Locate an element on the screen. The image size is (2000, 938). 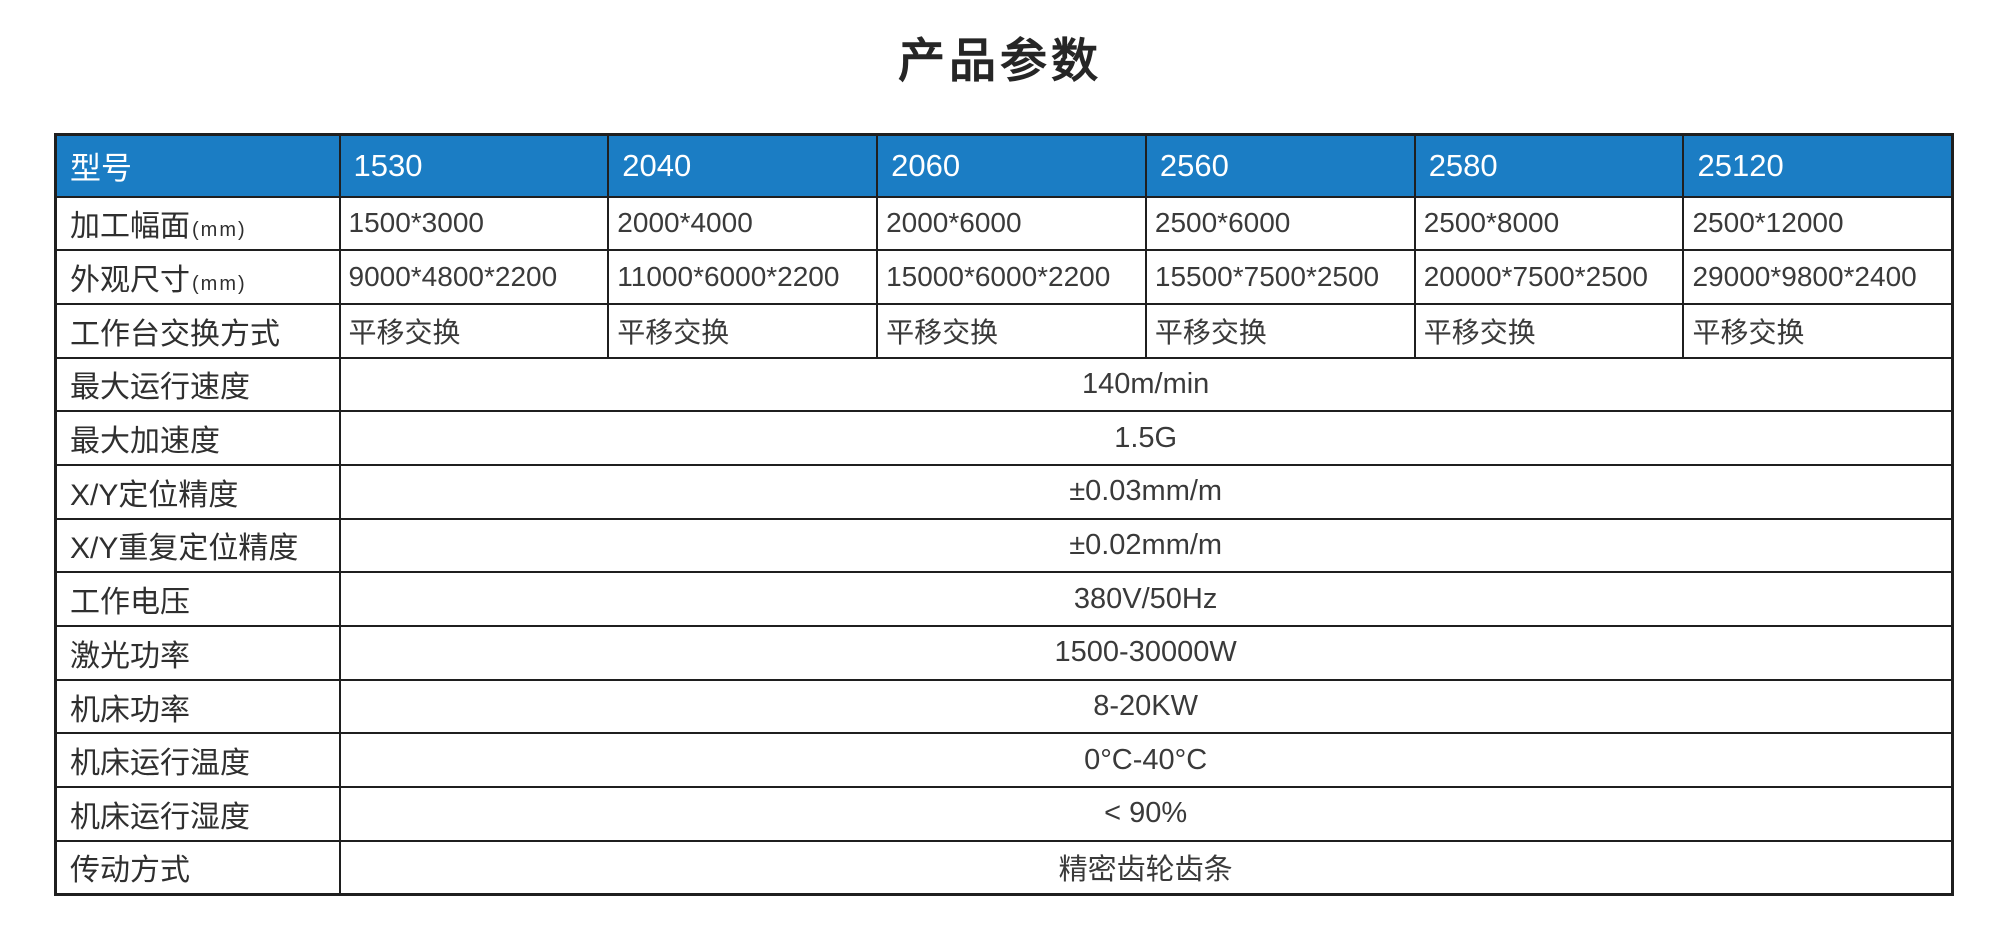
spec-cell-merged: < 90% is located at coordinates (1146, 814).